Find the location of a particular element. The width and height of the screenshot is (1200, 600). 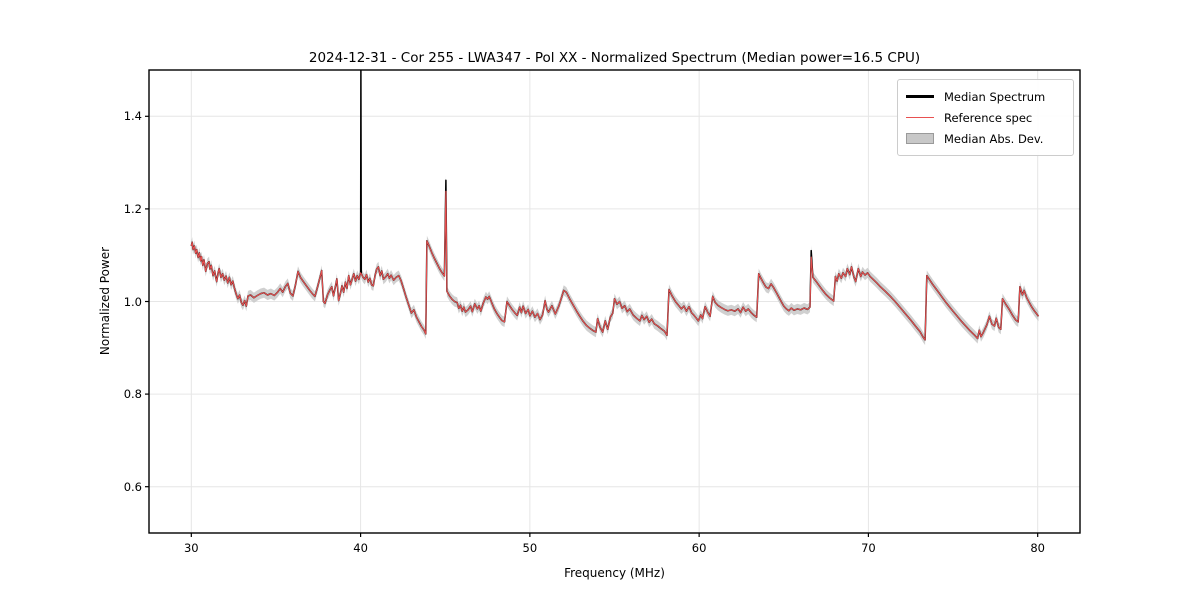

x-tick-label: 50 is located at coordinates (530, 548).